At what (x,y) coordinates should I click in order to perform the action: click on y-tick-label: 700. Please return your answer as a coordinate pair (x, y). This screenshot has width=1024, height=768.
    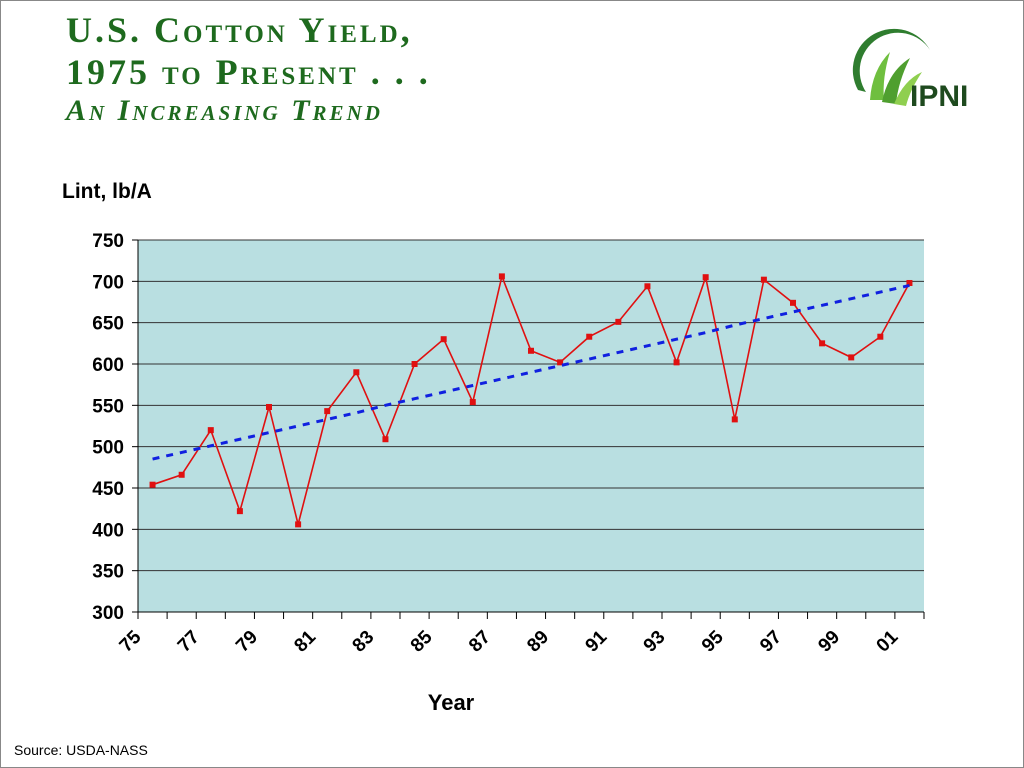
    Looking at the image, I should click on (108, 282).